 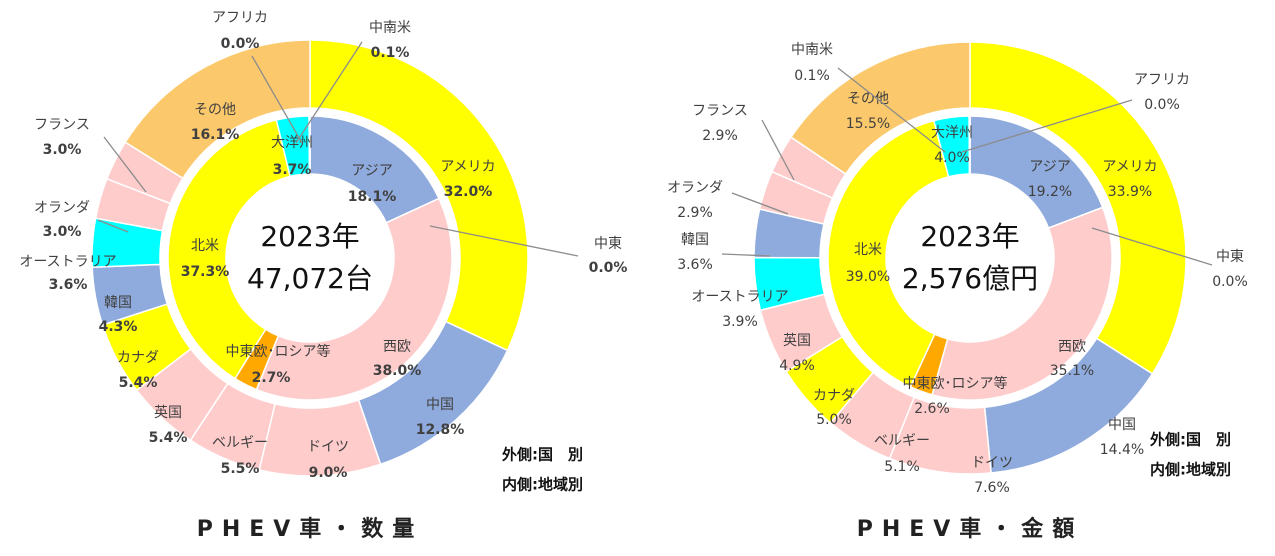 I want to click on value-label: 7.6%, so click(x=992, y=488).